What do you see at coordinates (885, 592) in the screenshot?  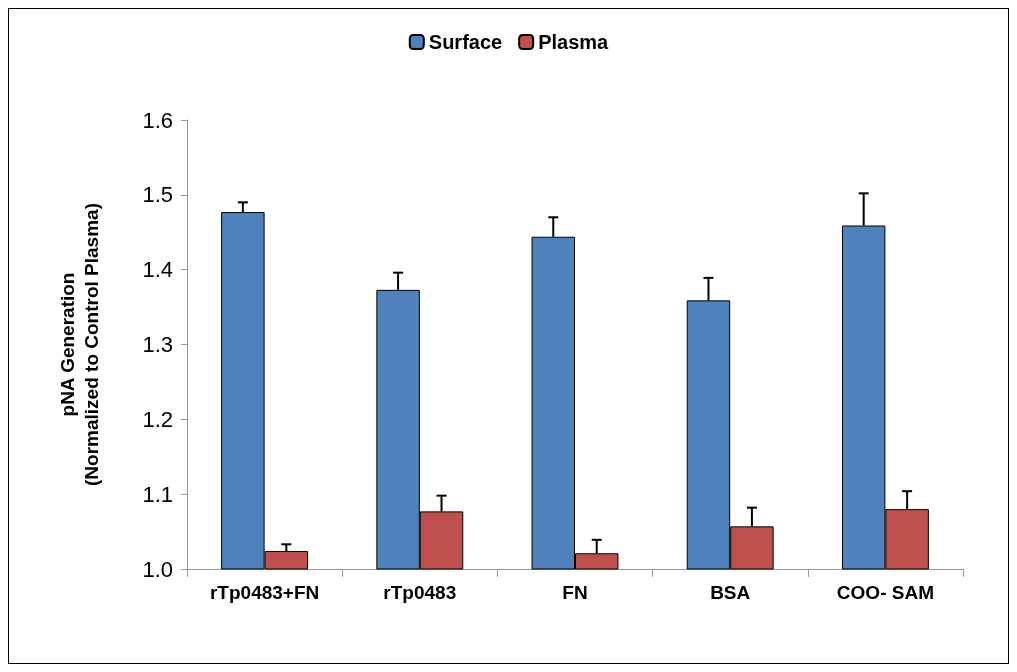 I see `x-tick-label: COO- SAM` at bounding box center [885, 592].